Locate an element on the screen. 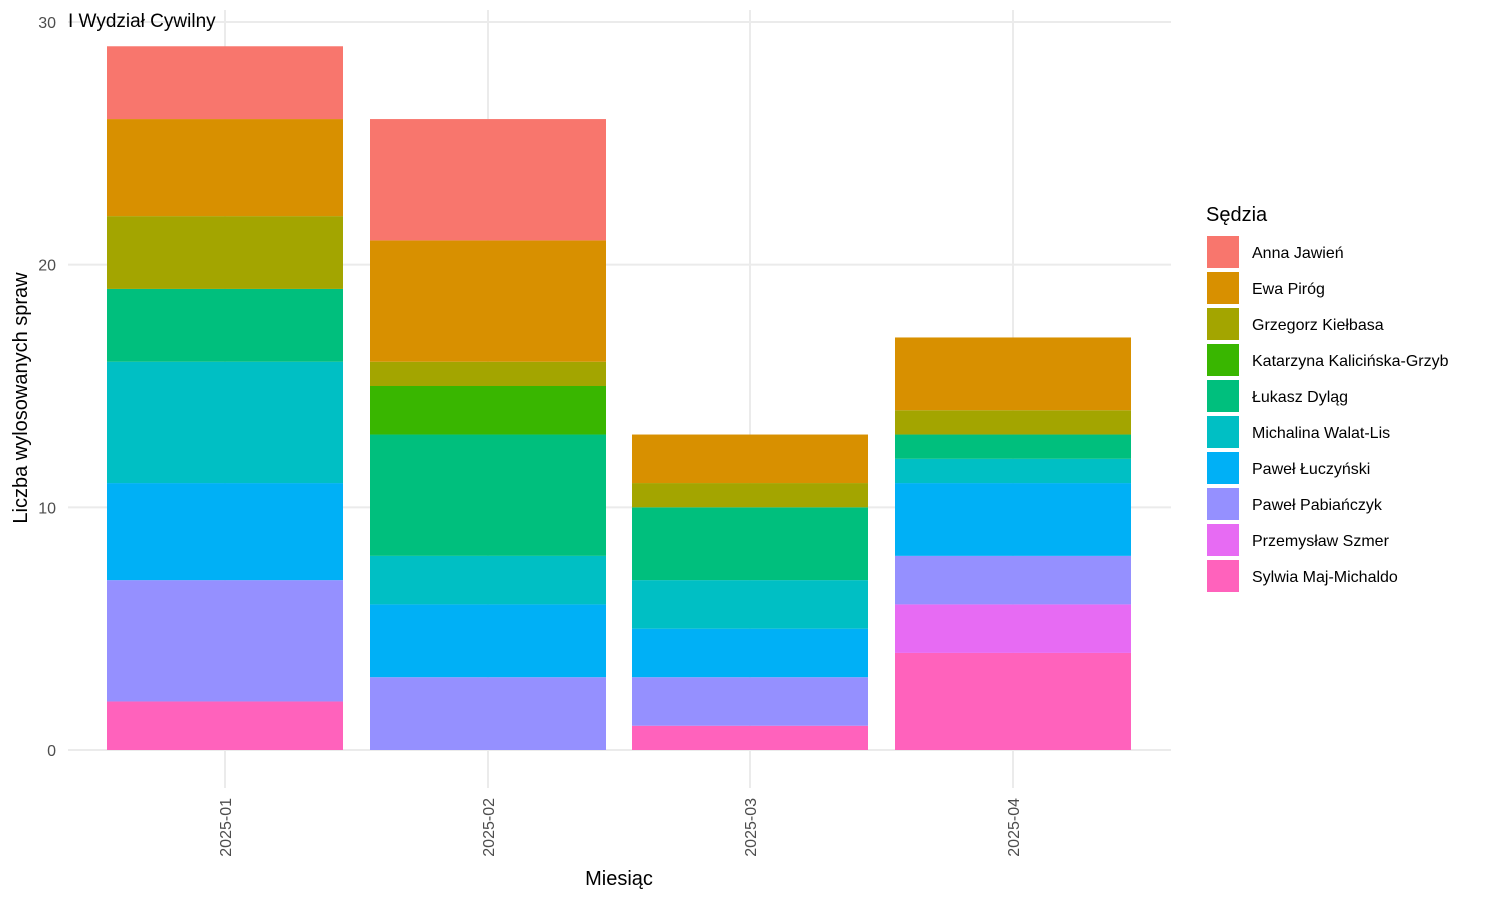 This screenshot has width=1500, height=905. legend-title: Sędzia is located at coordinates (1237, 215).